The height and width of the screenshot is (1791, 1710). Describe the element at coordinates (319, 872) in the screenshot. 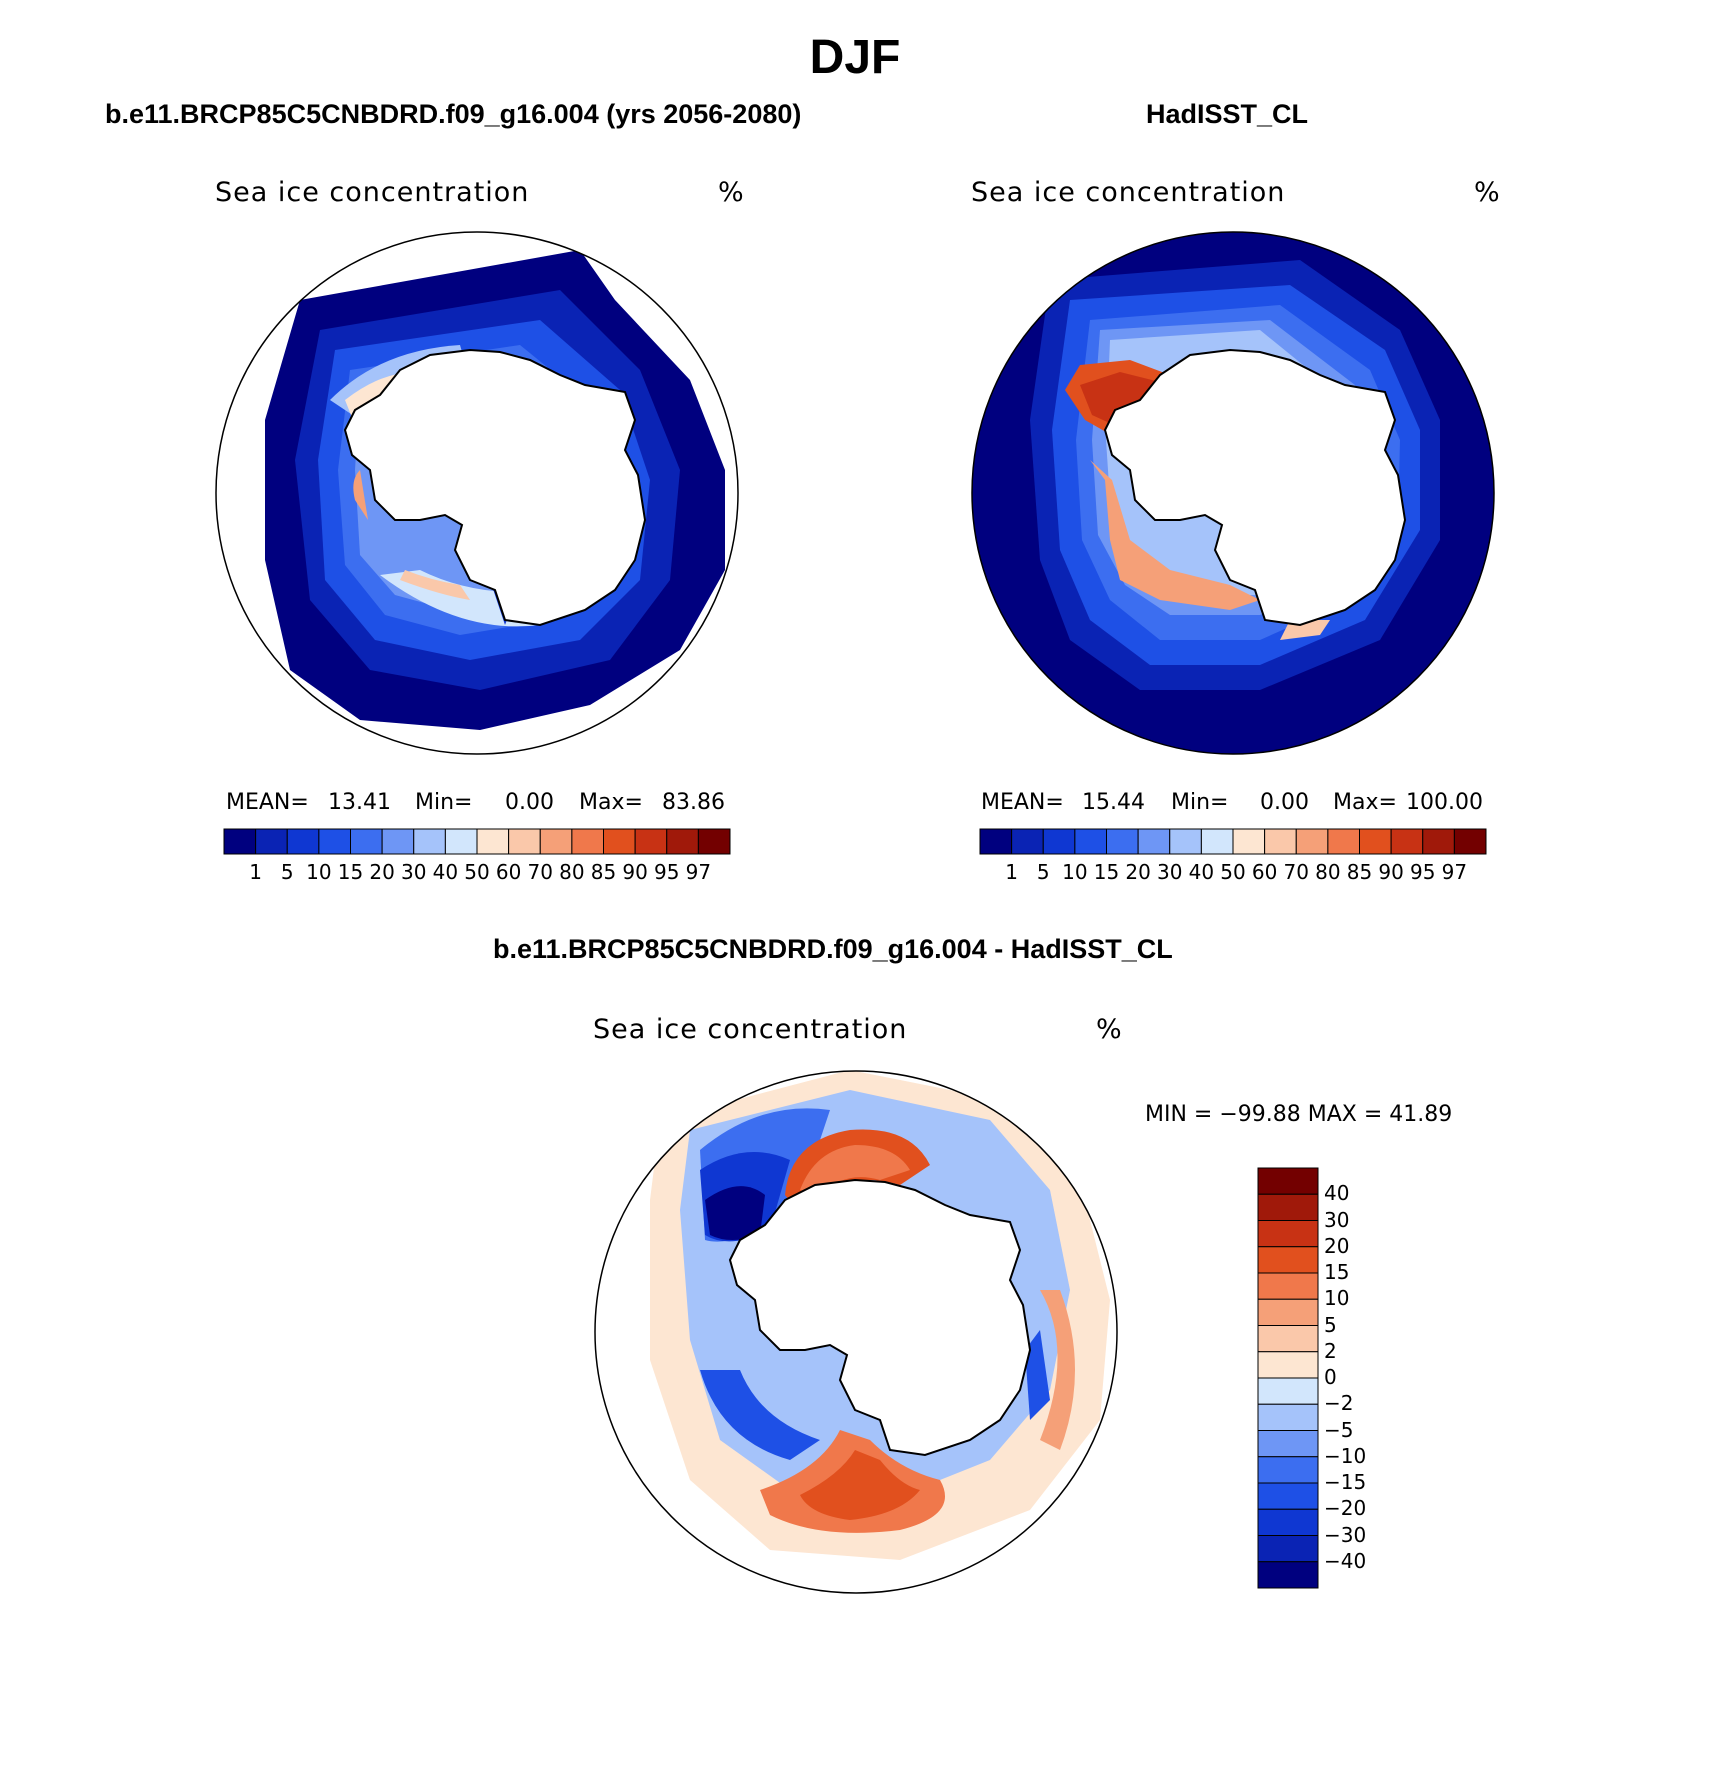

I see `model-colorbar-tick-label: 10` at that location.